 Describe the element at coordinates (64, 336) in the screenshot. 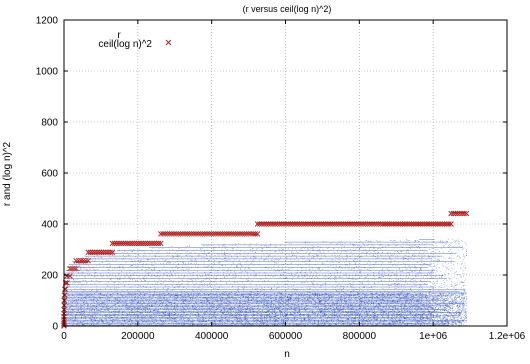

I see `x-tick-label: 0` at that location.